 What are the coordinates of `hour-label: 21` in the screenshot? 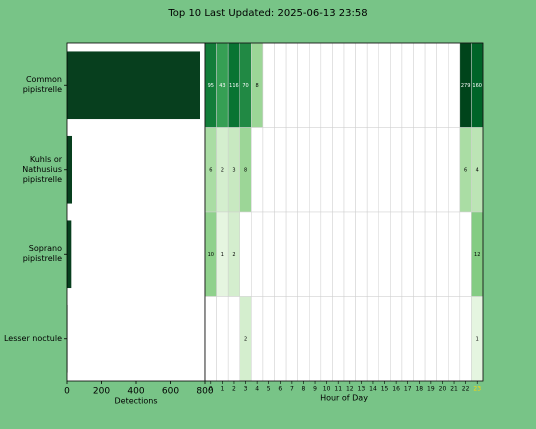 It's located at (454, 389).